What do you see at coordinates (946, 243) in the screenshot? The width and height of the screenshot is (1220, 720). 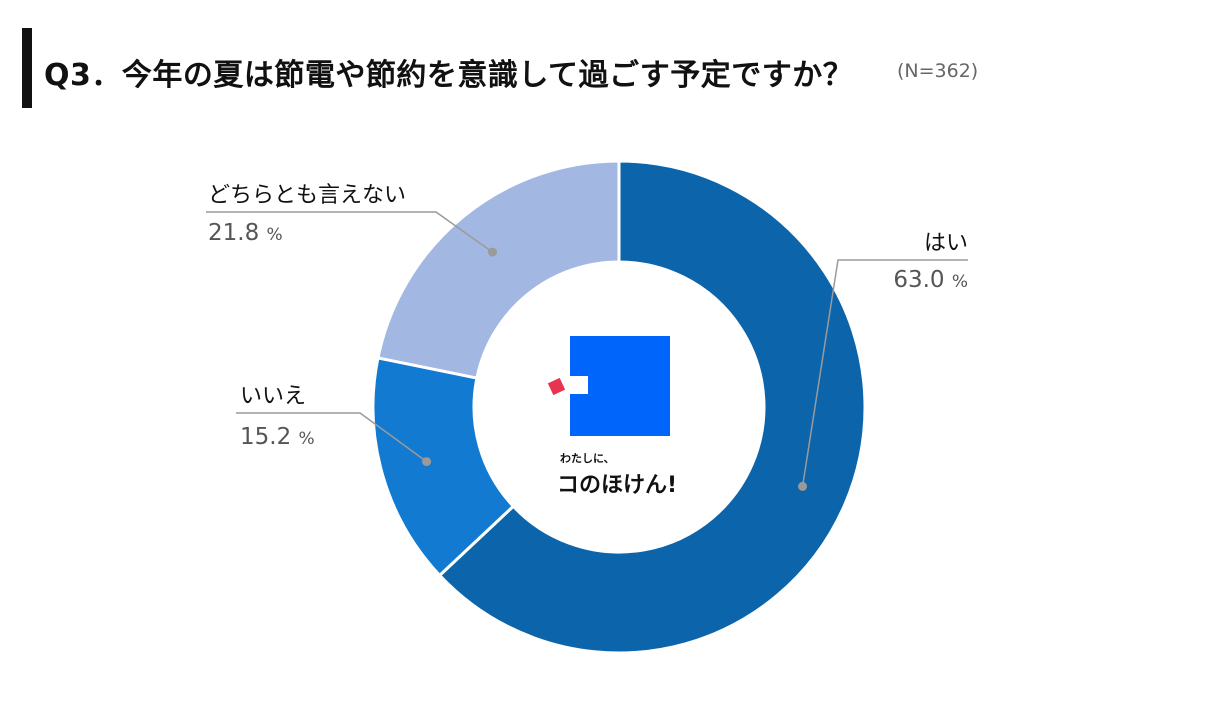 I see `slice-label-0: はい` at bounding box center [946, 243].